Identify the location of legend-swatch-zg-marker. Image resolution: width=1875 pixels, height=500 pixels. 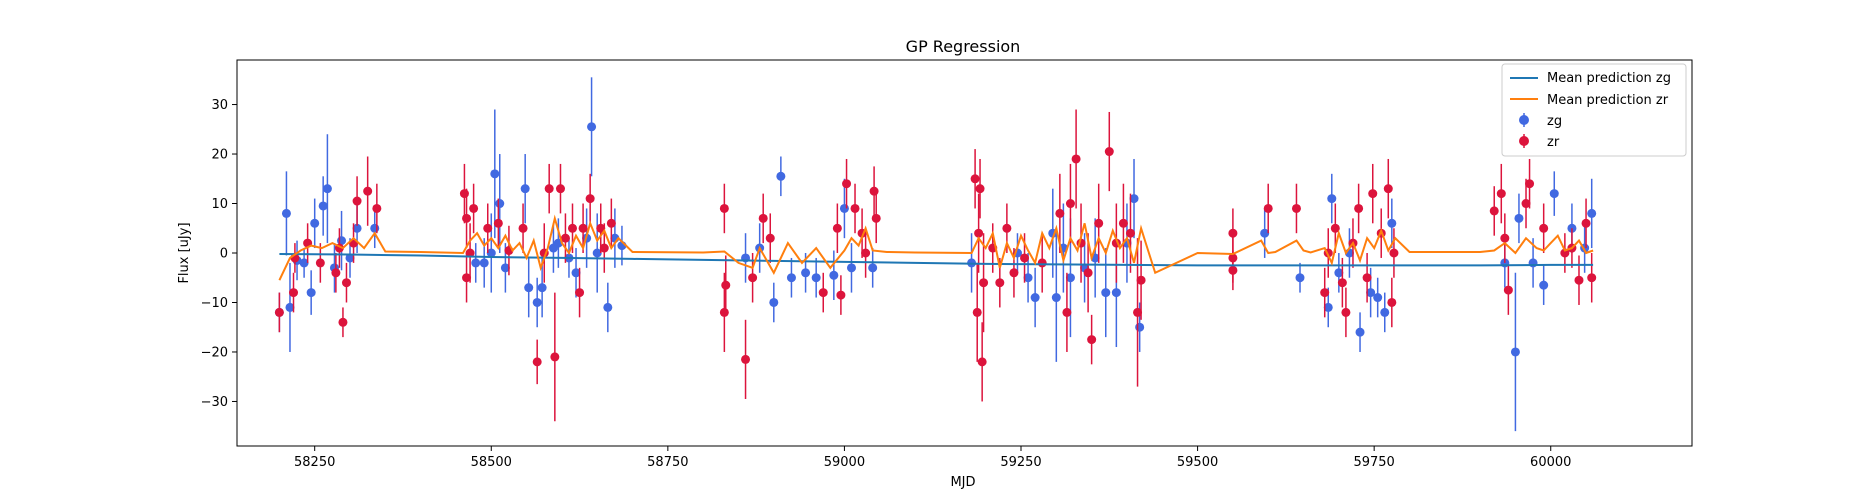
(1524, 120).